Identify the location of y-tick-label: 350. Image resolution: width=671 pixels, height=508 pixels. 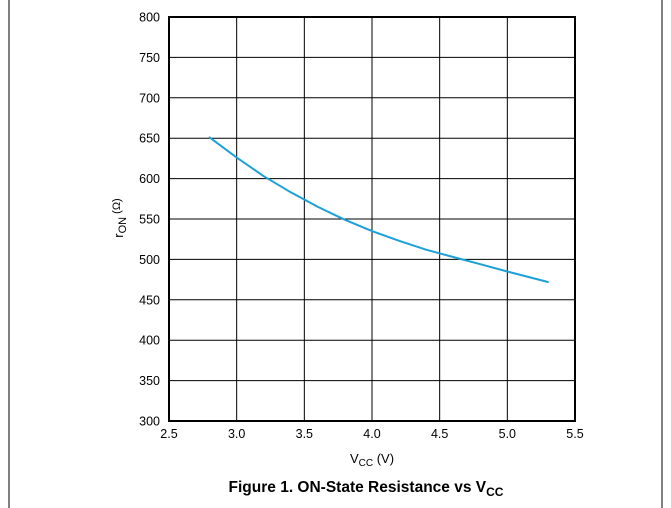
(149, 381).